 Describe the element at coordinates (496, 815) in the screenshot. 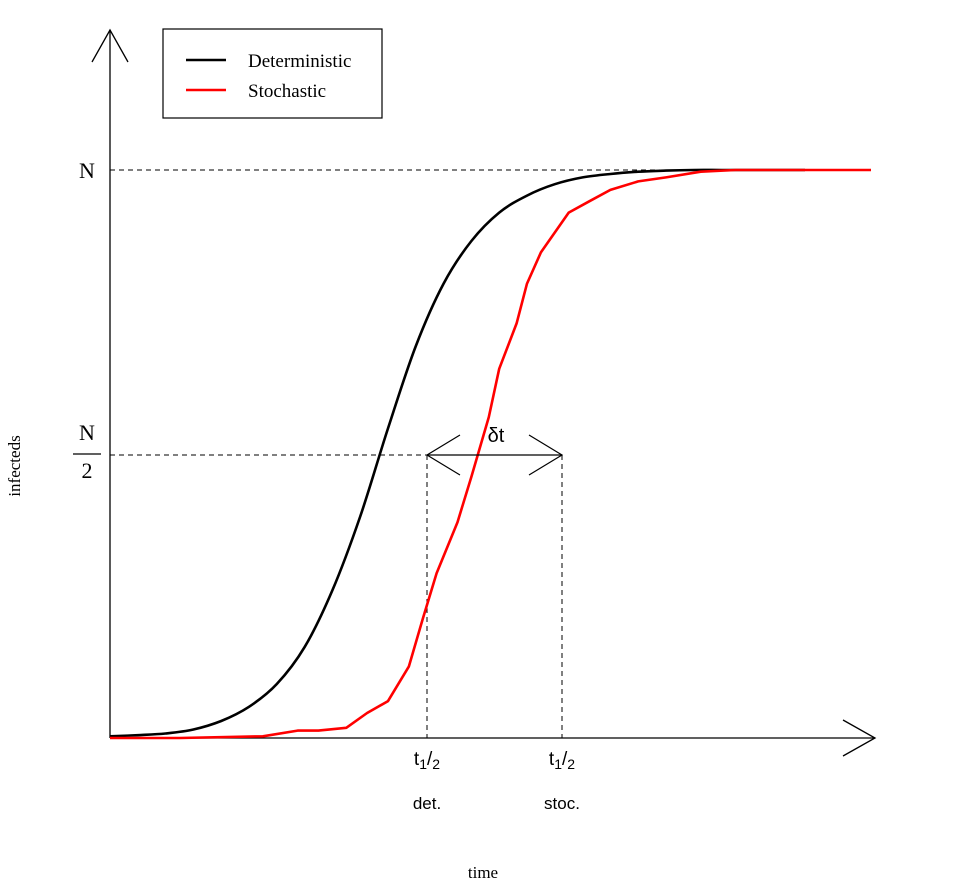

I see `x-marker-labels: t1/2 det. t1/2 stoc. time` at that location.